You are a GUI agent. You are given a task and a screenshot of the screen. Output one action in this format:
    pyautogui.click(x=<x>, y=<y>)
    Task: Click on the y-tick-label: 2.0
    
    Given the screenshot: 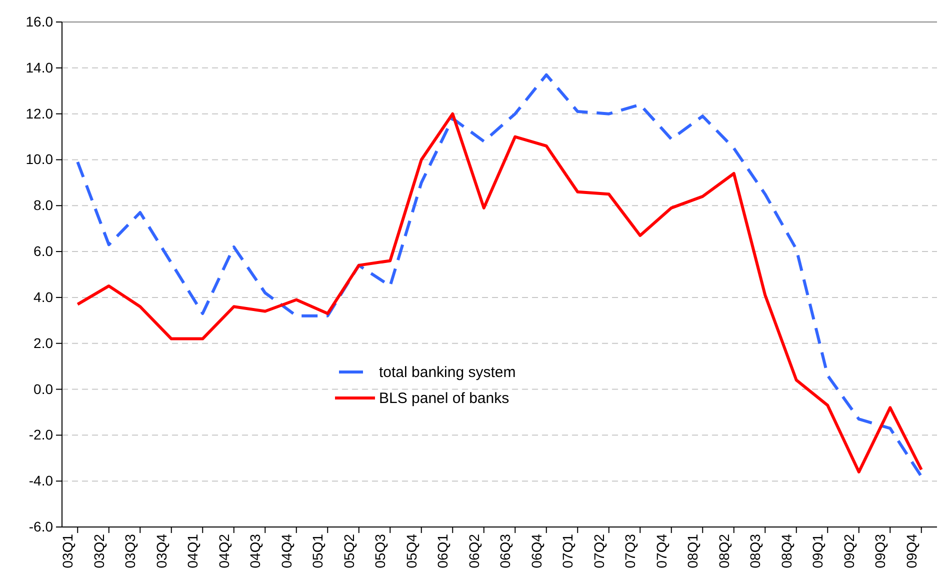 What is the action you would take?
    pyautogui.click(x=44, y=342)
    